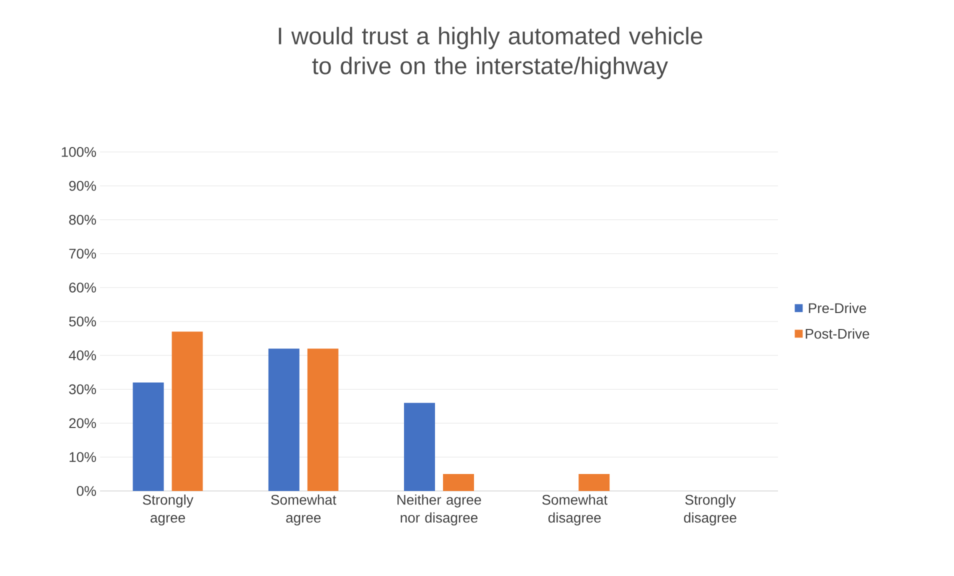 This screenshot has width=954, height=576. Describe the element at coordinates (82, 355) in the screenshot. I see `y-tick-label: 40%` at that location.